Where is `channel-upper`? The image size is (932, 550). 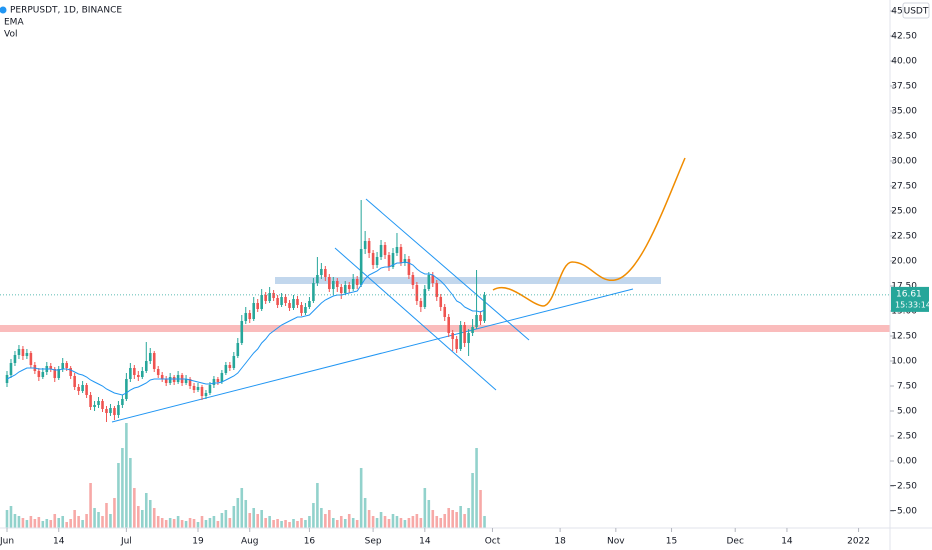
channel-upper is located at coordinates (447, 269).